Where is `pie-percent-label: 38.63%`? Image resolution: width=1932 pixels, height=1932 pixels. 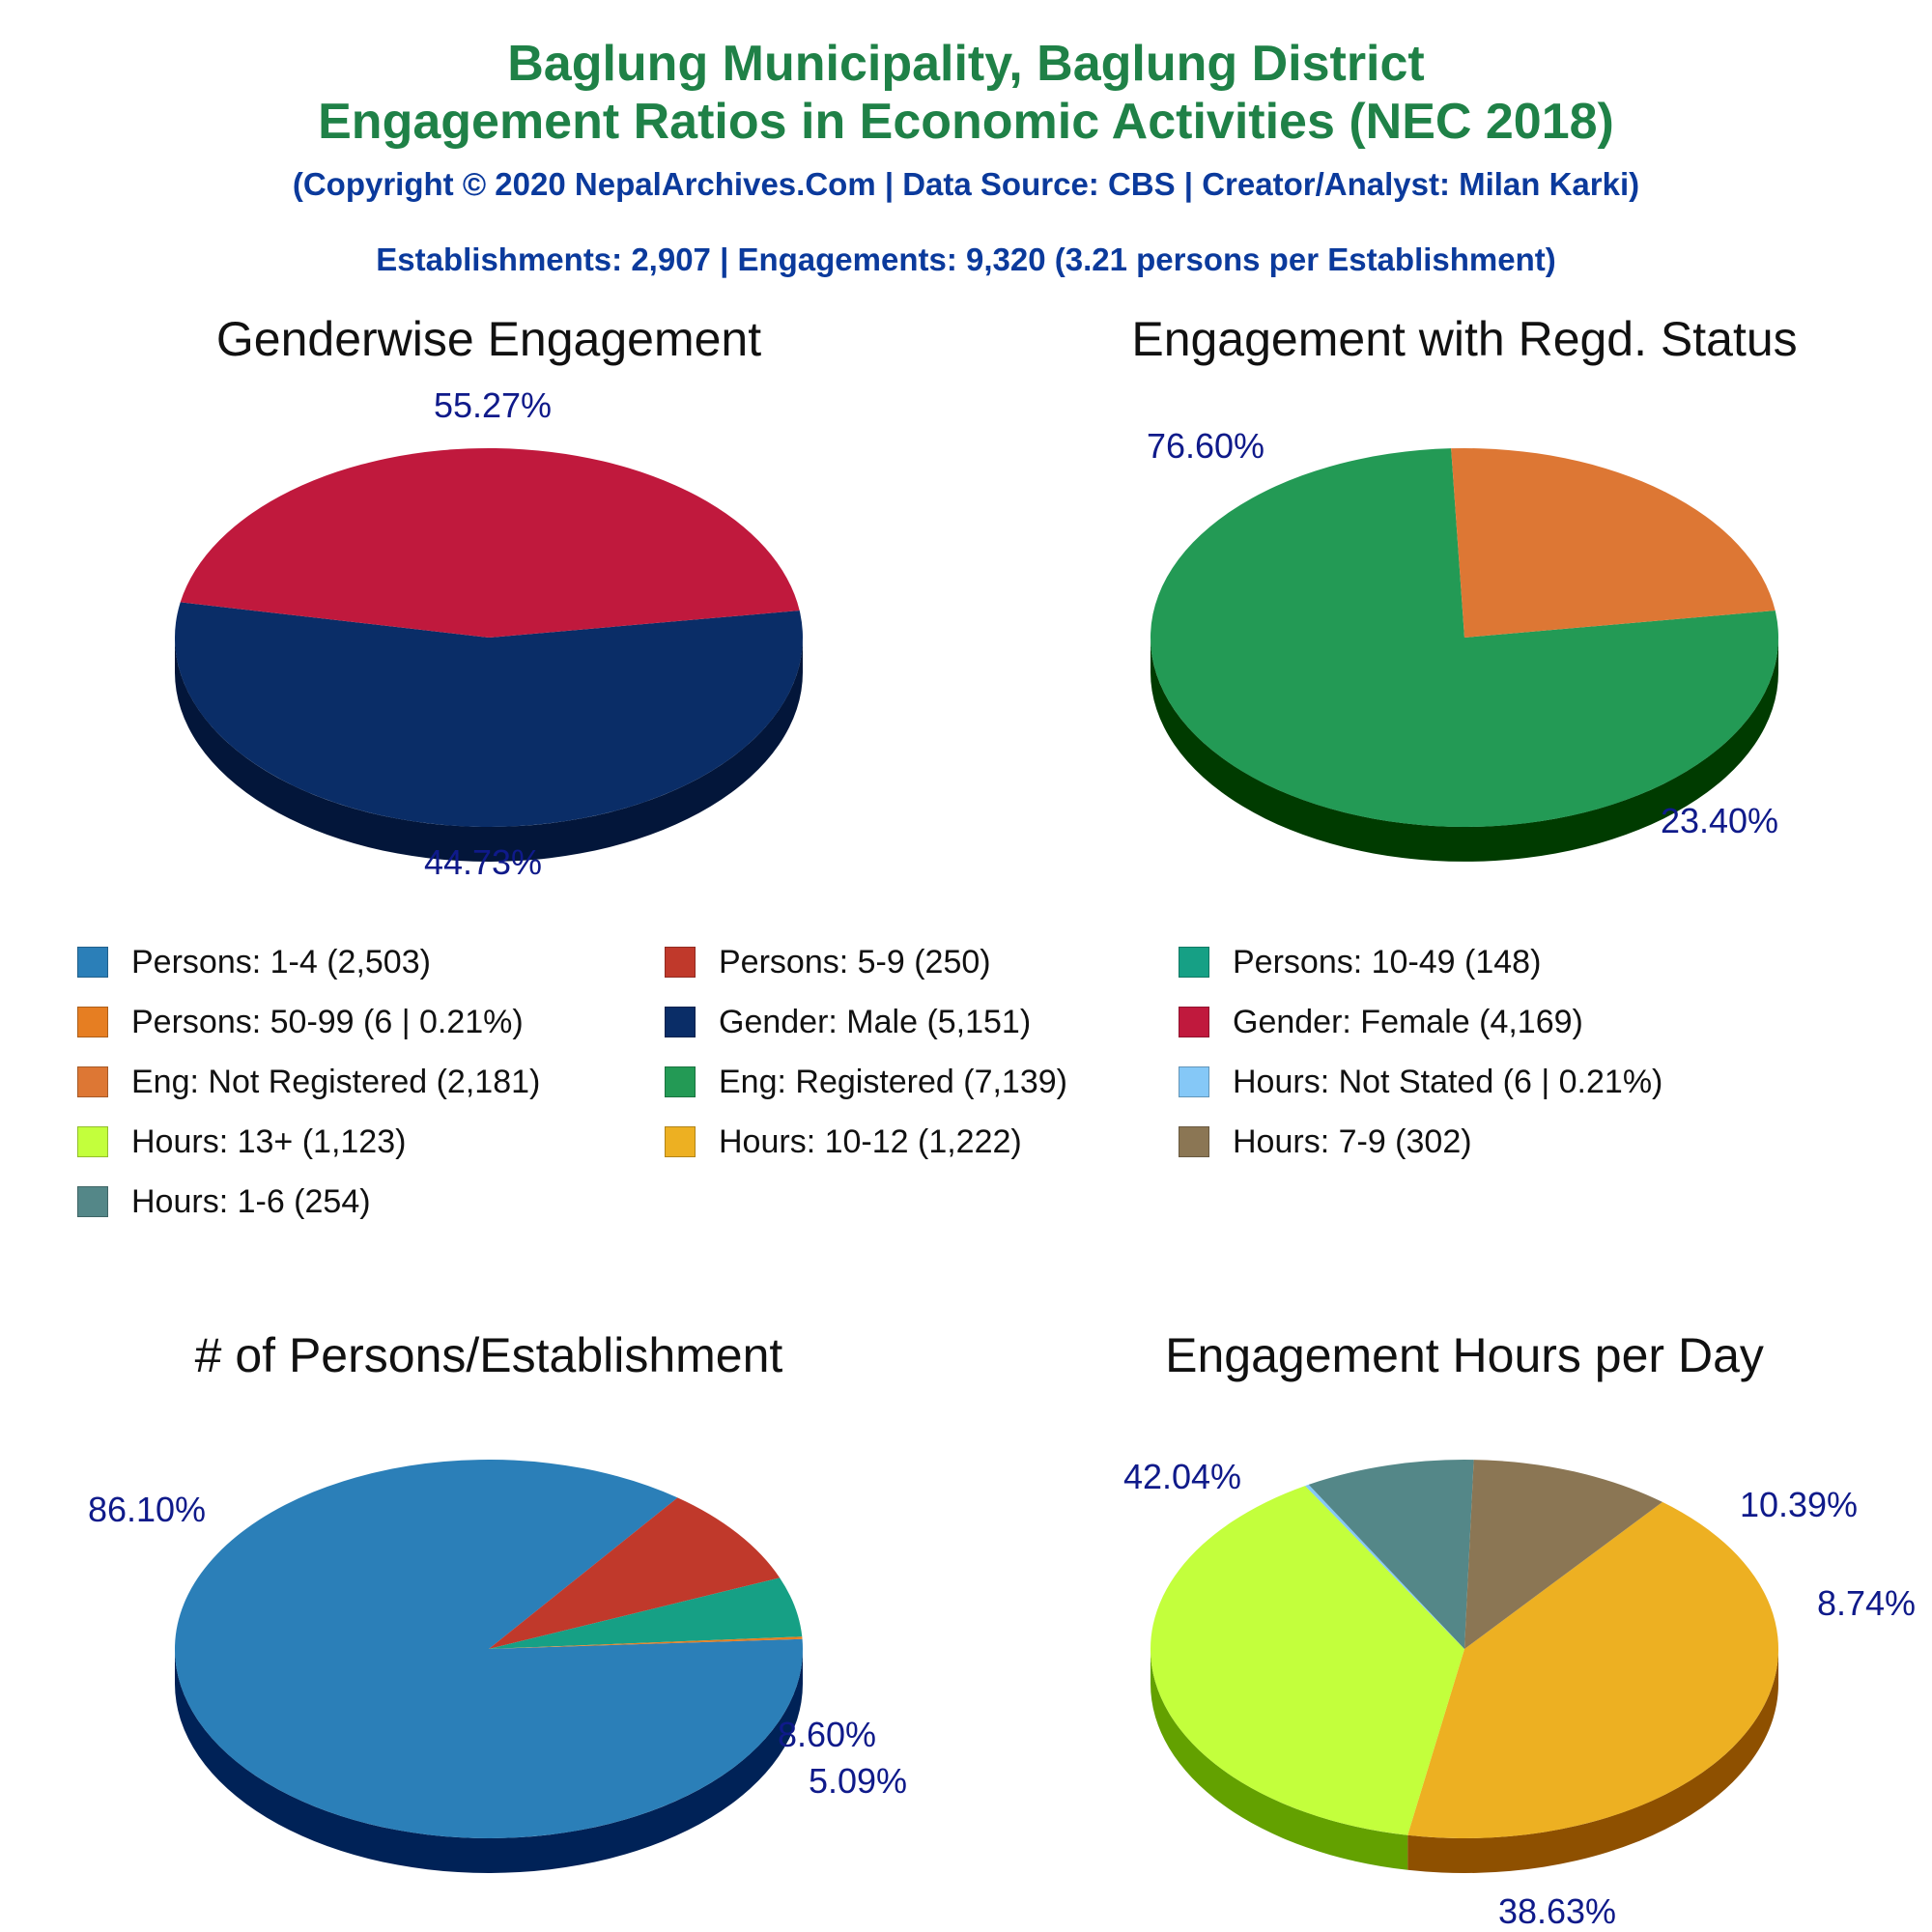
pie-percent-label: 38.63% is located at coordinates (1557, 1911).